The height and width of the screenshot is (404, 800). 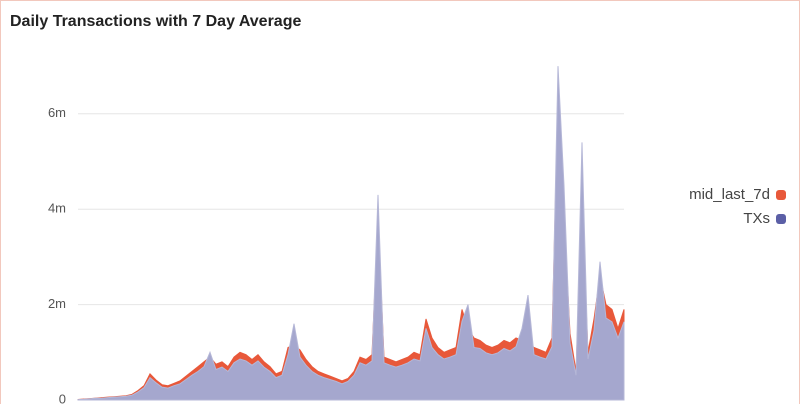 I want to click on y-tick-label: 2m, so click(x=57, y=303).